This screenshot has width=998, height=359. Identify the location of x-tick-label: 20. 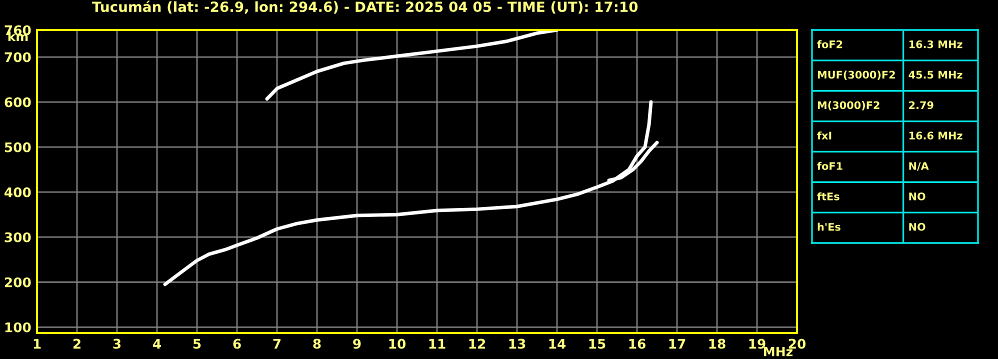
(797, 343).